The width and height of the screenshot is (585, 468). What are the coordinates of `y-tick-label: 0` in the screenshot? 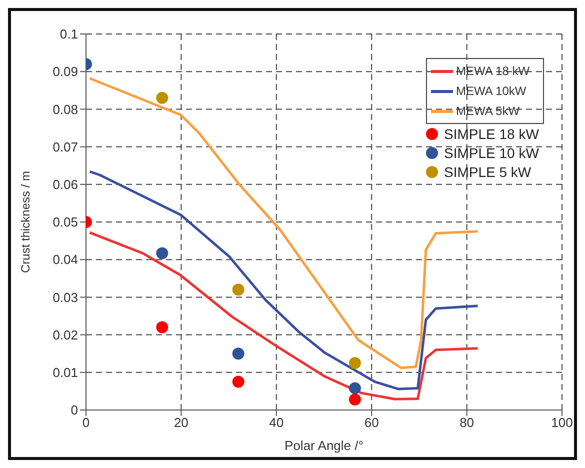 It's located at (74, 410).